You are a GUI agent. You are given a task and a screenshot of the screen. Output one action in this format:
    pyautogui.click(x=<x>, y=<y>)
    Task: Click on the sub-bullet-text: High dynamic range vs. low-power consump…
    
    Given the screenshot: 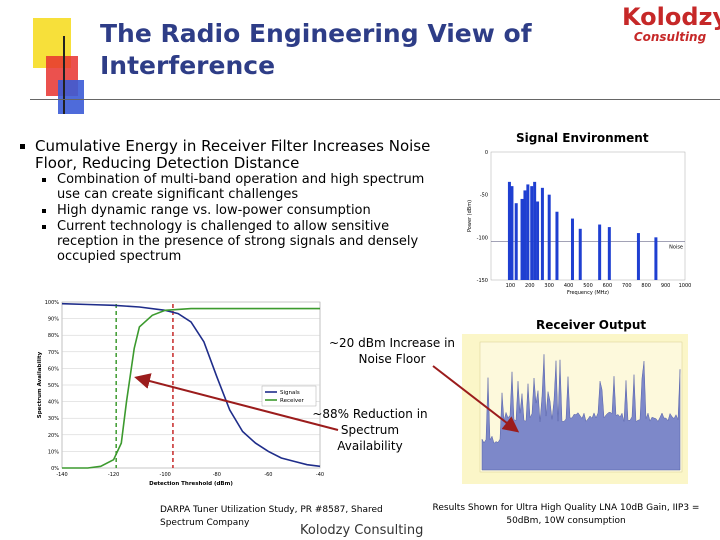 What is the action you would take?
    pyautogui.click(x=214, y=210)
    